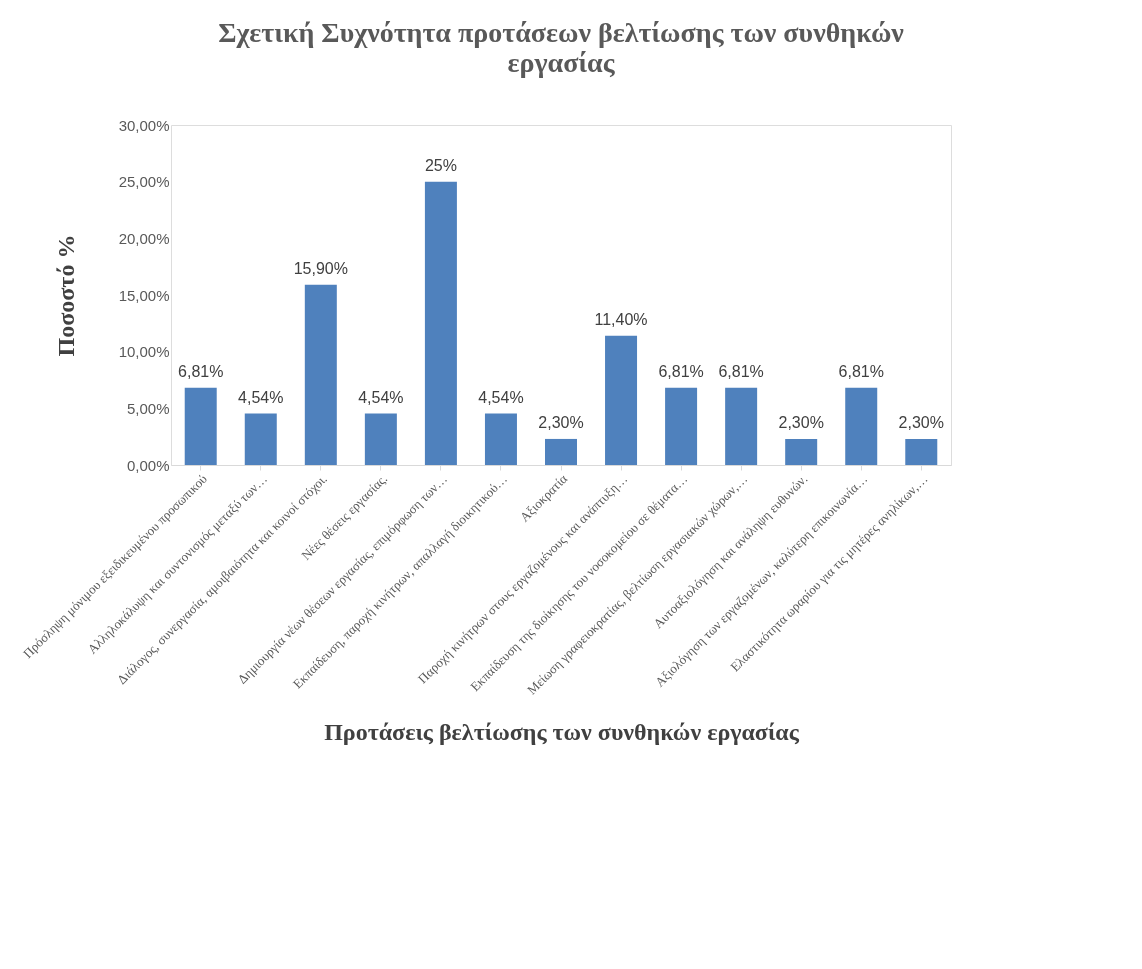 The width and height of the screenshot is (1142, 969). What do you see at coordinates (148, 465) in the screenshot?
I see `y-tick-label: 0,00%` at bounding box center [148, 465].